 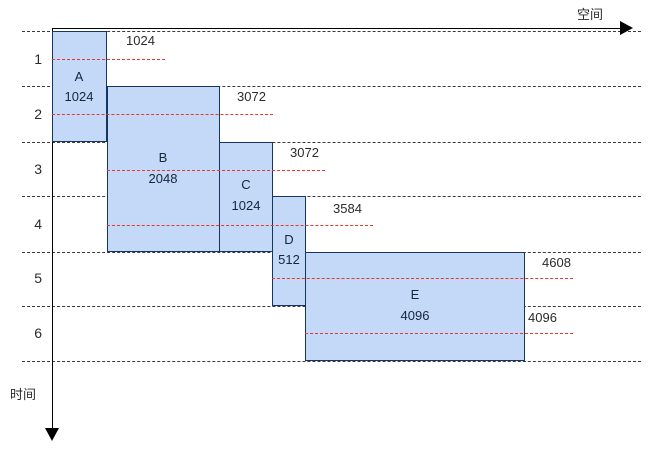 What do you see at coordinates (304, 152) in the screenshot?
I see `marker-label-3072-b: 3072` at bounding box center [304, 152].